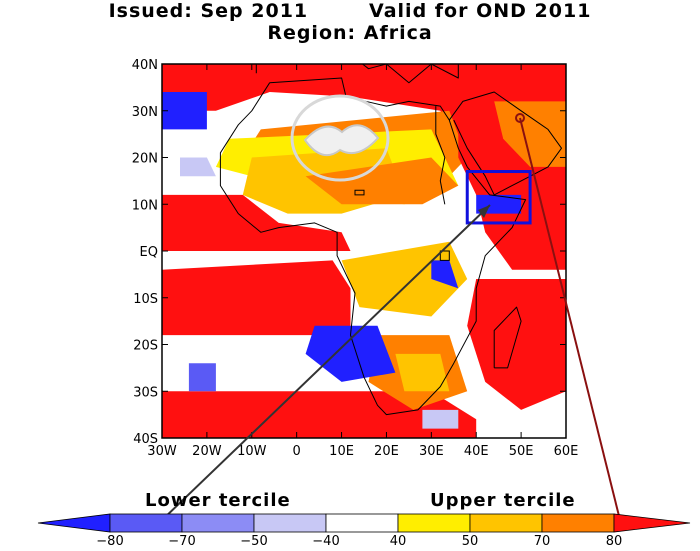 The width and height of the screenshot is (700, 551). I want to click on legend-upper-label: Upper tercile, so click(503, 500).